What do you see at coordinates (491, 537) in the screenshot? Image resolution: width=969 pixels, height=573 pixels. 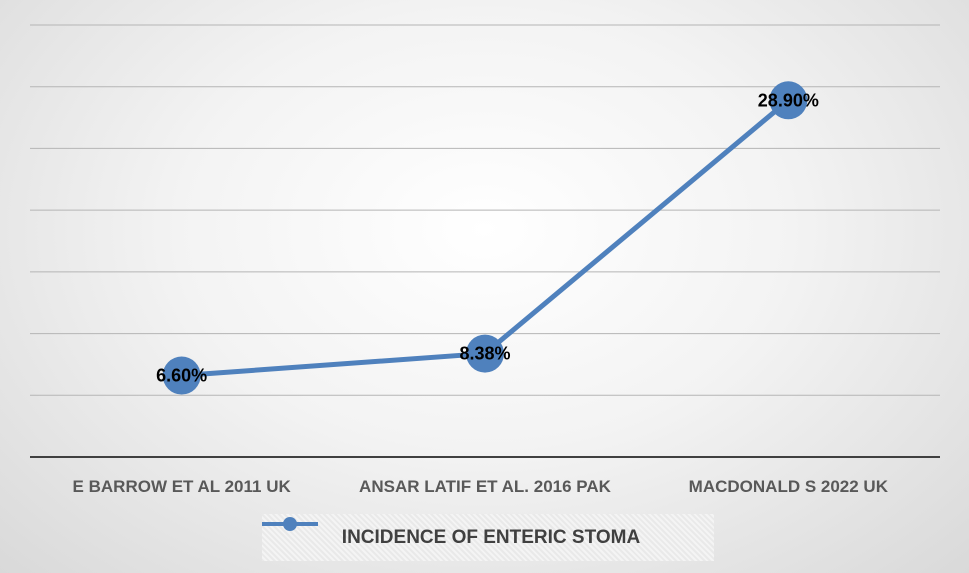 I see `legend-label: INCIDENCE OF ENTERIC STOMA` at bounding box center [491, 537].